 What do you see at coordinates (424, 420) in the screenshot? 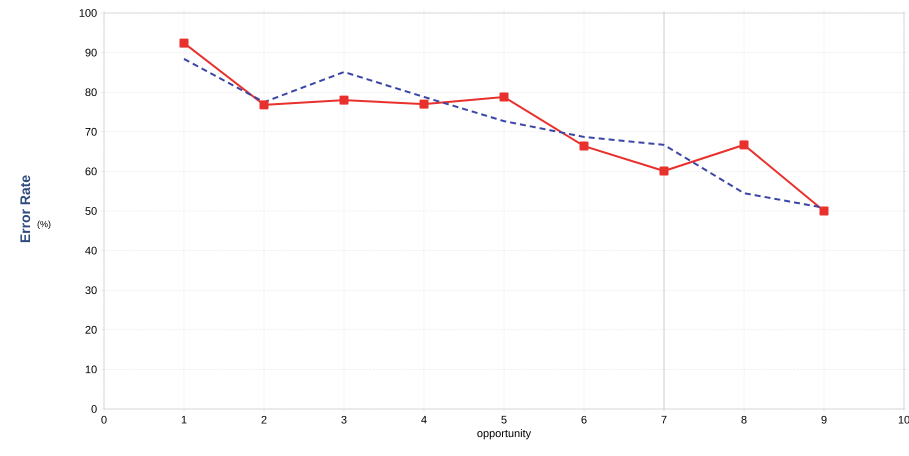
I see `x-tick-label: 4` at bounding box center [424, 420].